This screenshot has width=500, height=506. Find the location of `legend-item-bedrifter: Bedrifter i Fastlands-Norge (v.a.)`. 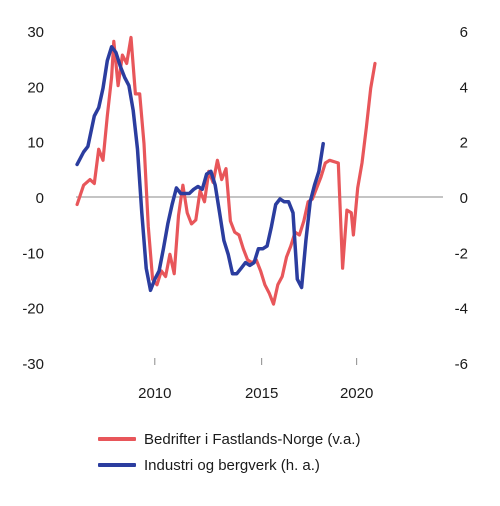

legend-item-bedrifter: Bedrifter i Fastlands-Norge (v.a.) is located at coordinates (229, 439).